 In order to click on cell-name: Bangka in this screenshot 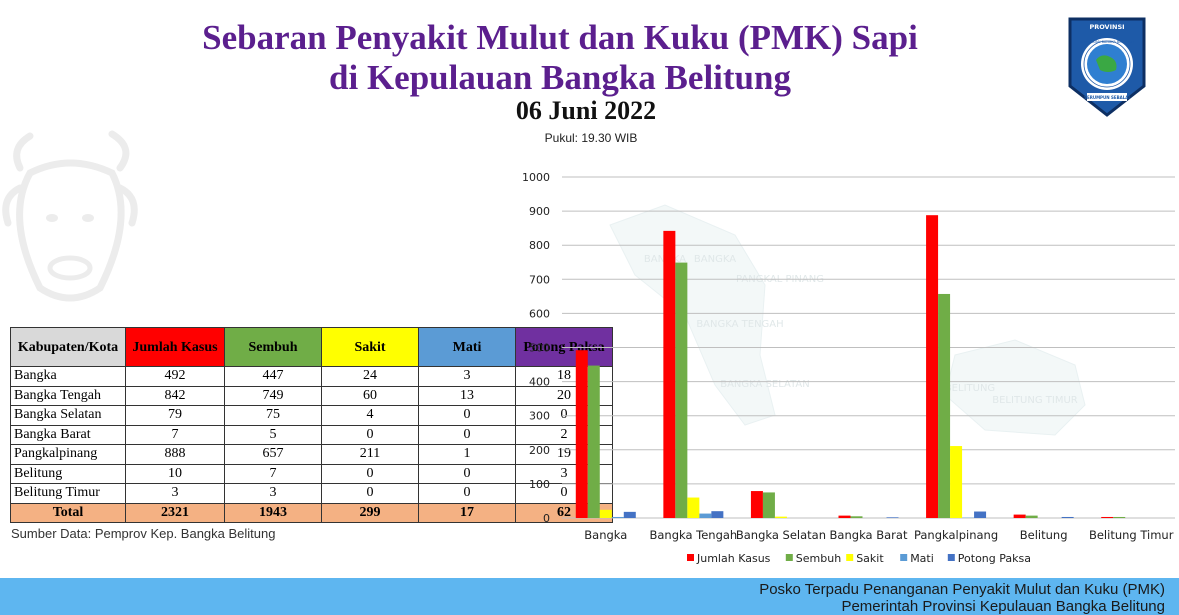, I will do `click(68, 376)`.